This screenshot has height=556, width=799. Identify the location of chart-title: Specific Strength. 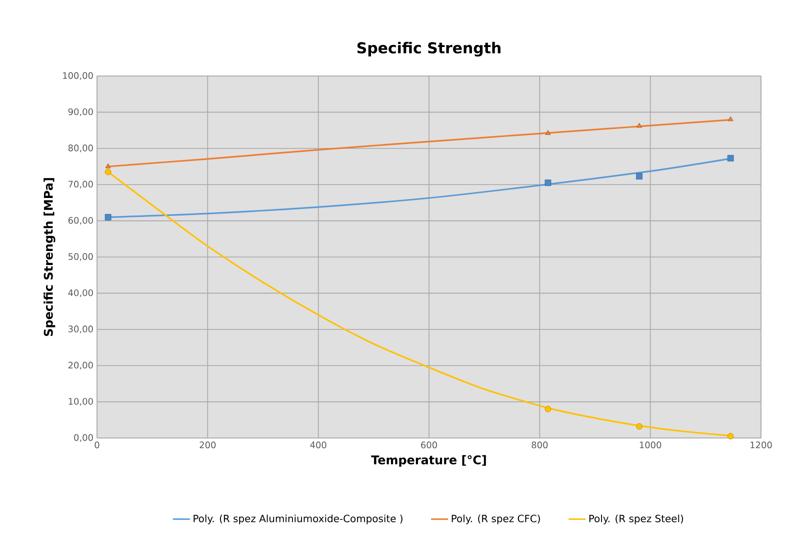
(428, 49).